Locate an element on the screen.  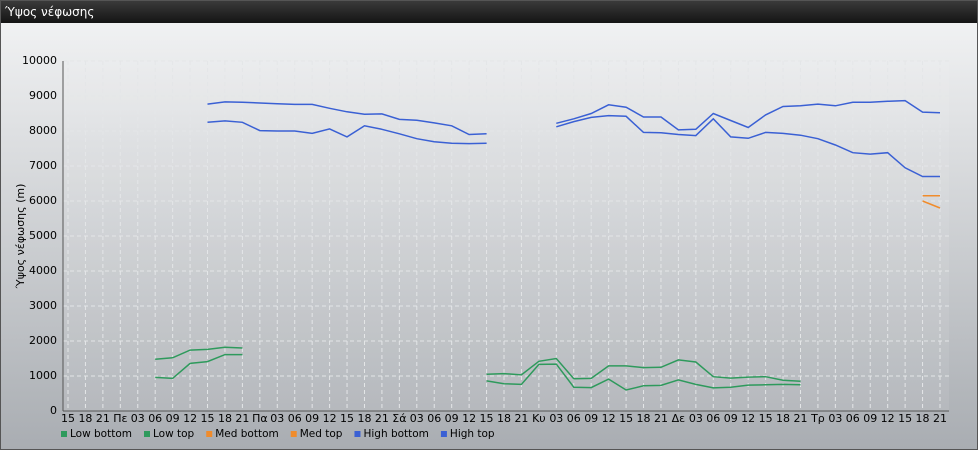
legend-label: Low bottom is located at coordinates (101, 434).